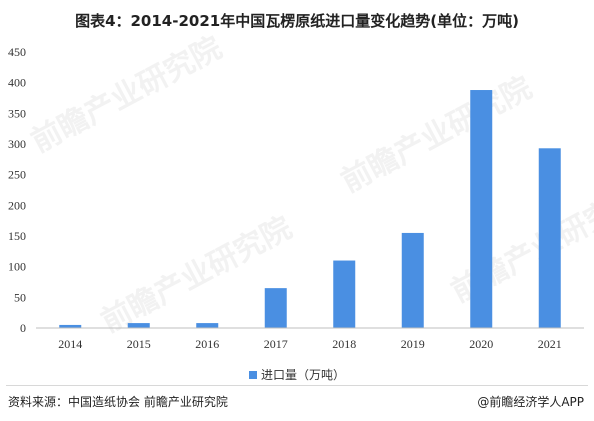 Image resolution: width=594 pixels, height=421 pixels. I want to click on x-tick-label: 2021, so click(550, 344).